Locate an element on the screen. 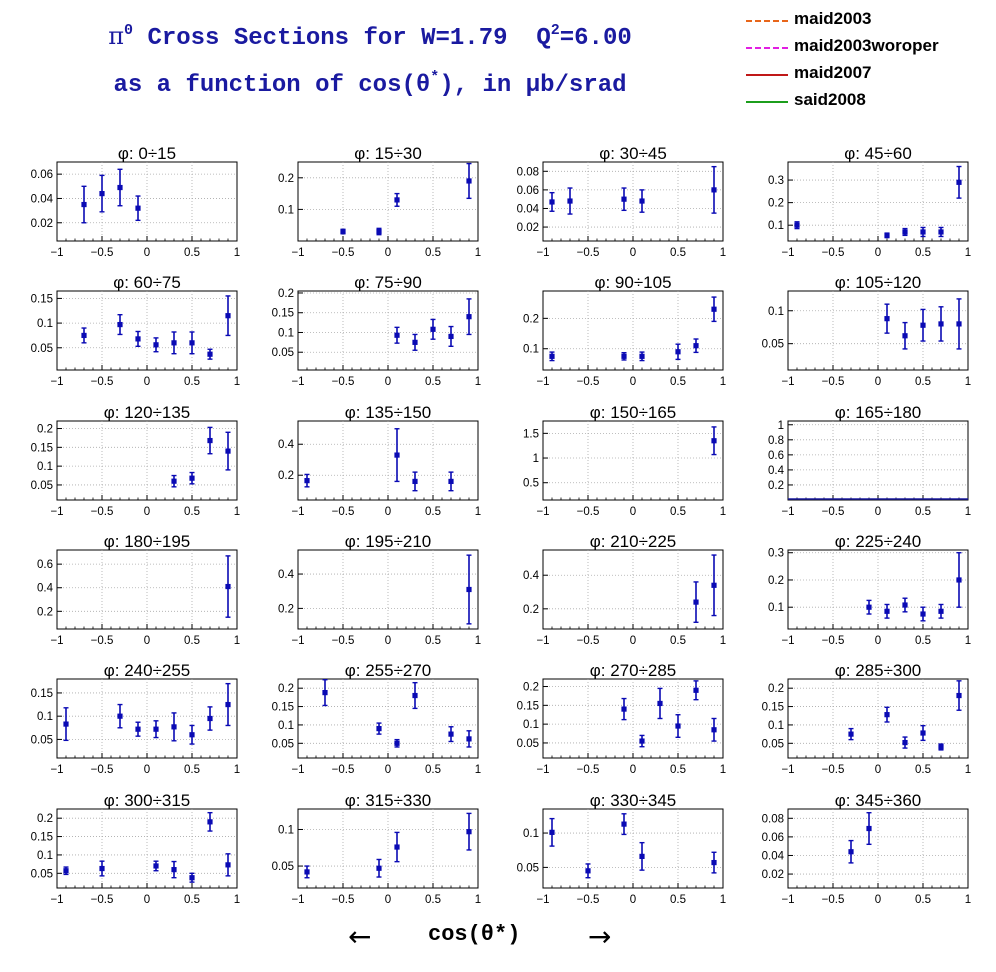  panel-7: −1 −0.5 0 0.5 1 0.05 0.1 φ: 105÷120 is located at coordinates (867, 330).